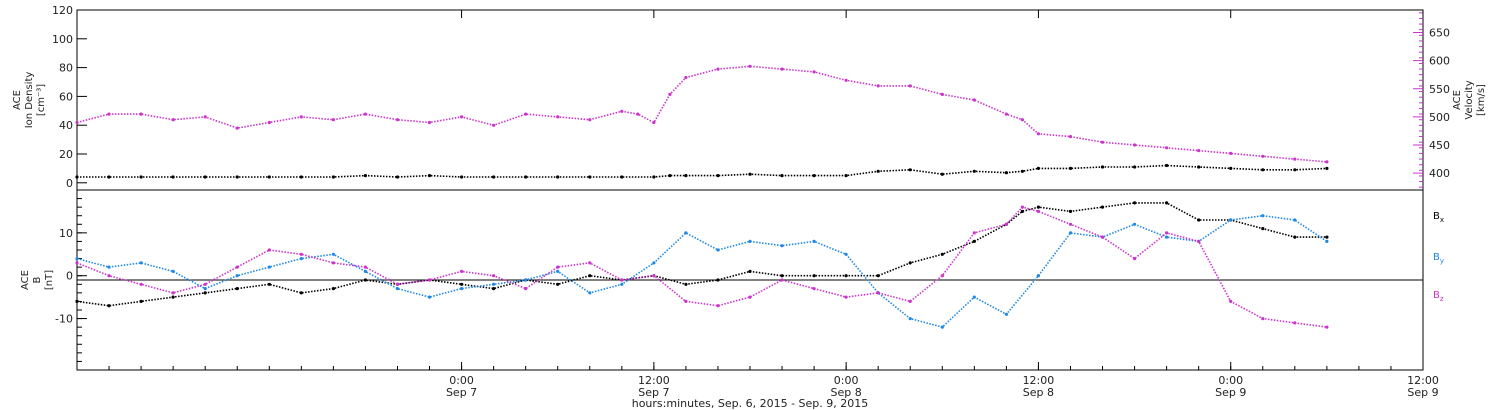 The image size is (1500, 410). What do you see at coordinates (461, 392) in the screenshot?
I see `date-tick-label: Sep 7` at bounding box center [461, 392].